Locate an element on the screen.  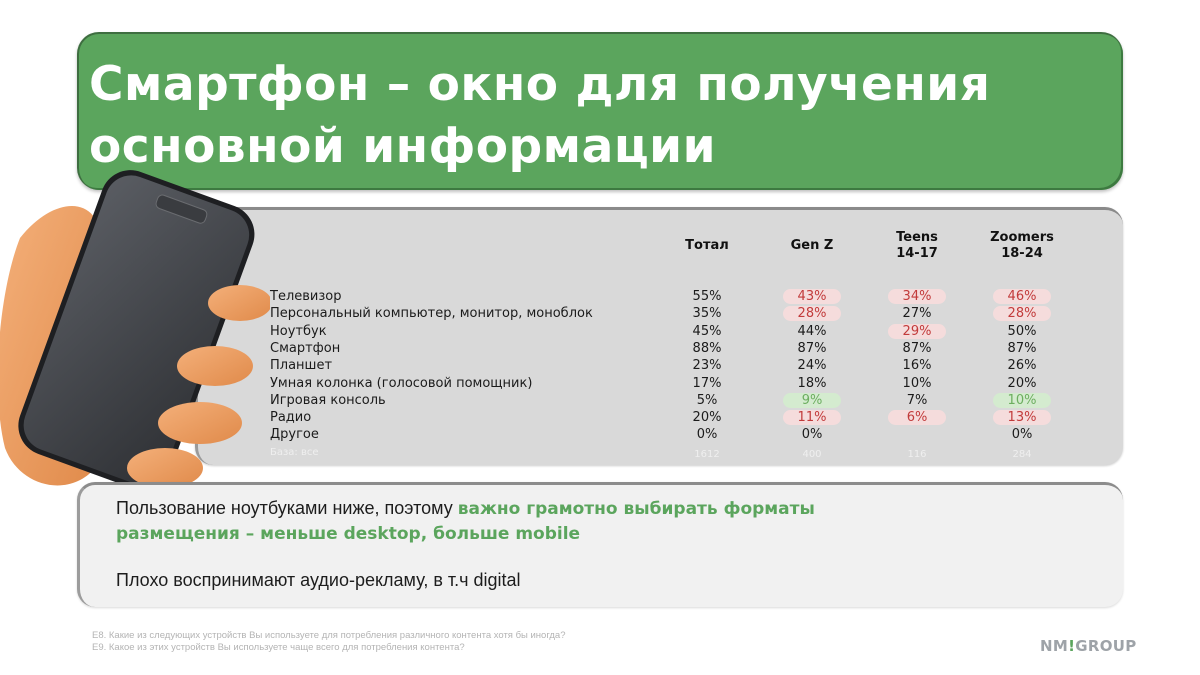
title-line-1: Смартфон – окно для получения is located at coordinates (540, 84).